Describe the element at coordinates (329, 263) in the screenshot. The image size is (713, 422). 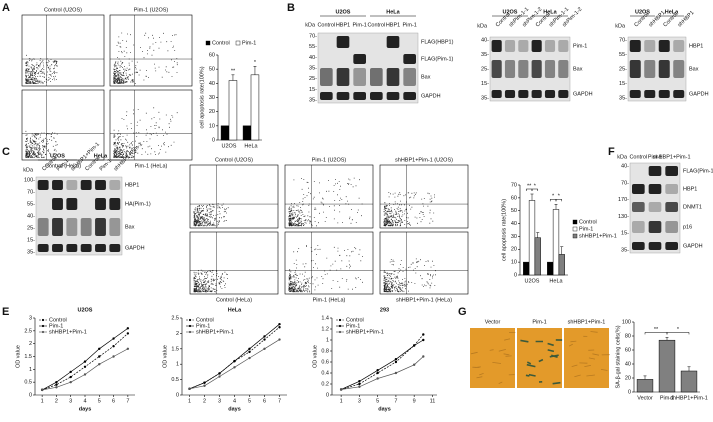
I see `cytometry-plot` at that location.